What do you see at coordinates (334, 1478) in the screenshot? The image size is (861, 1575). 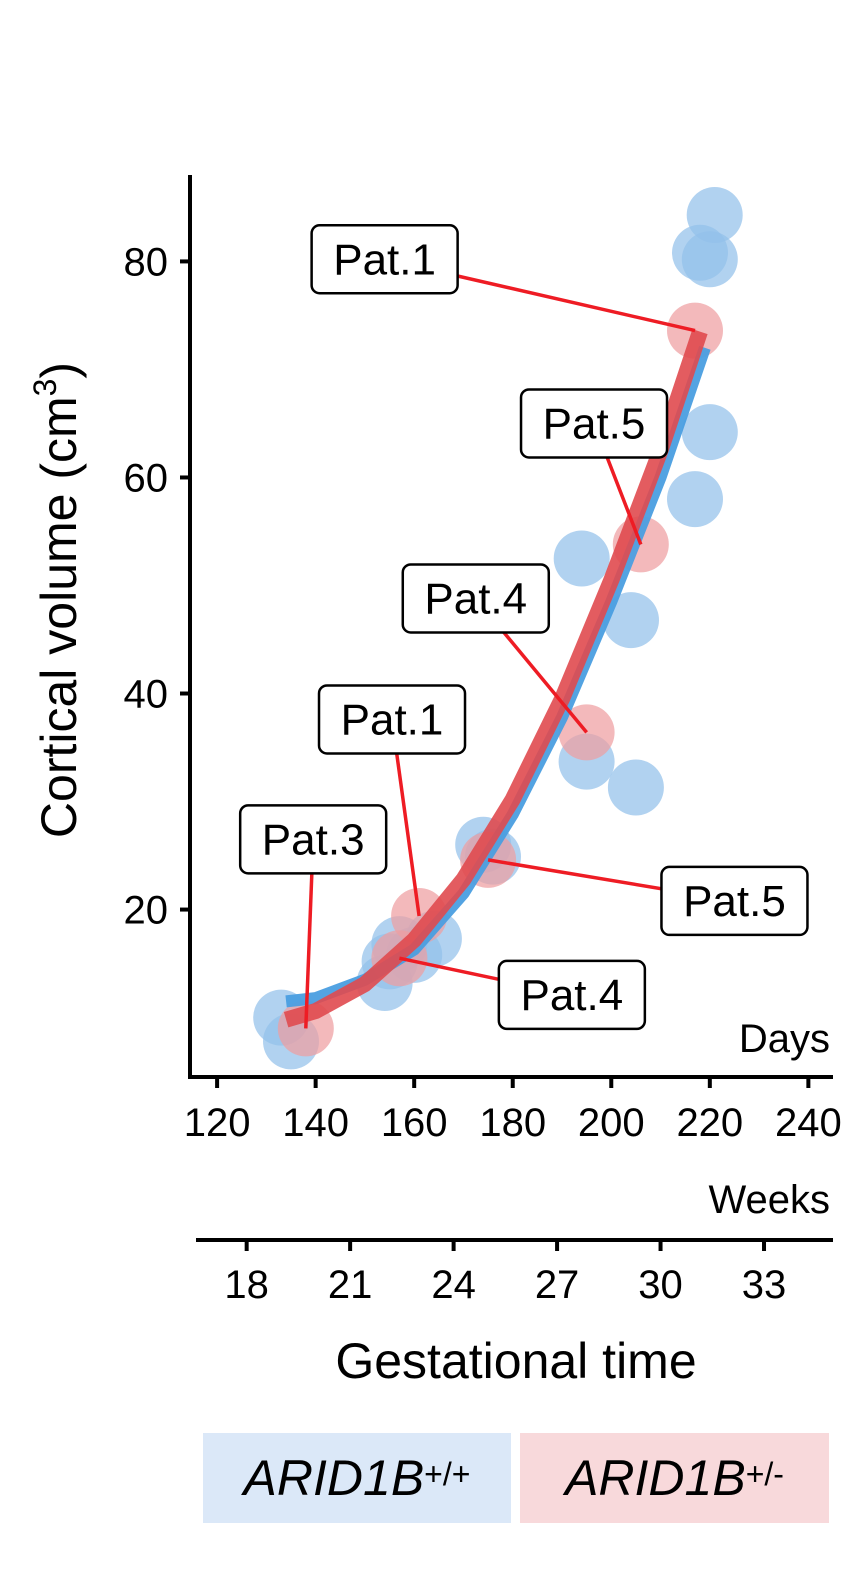 I see `legend-control-label: ARID1B` at bounding box center [334, 1478].